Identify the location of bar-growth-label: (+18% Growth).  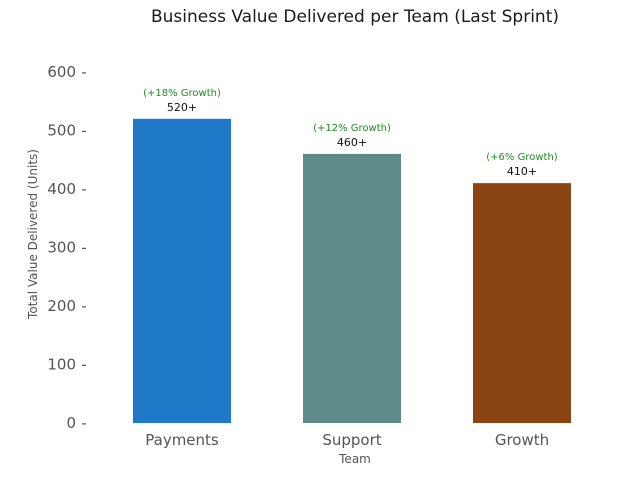
(182, 93).